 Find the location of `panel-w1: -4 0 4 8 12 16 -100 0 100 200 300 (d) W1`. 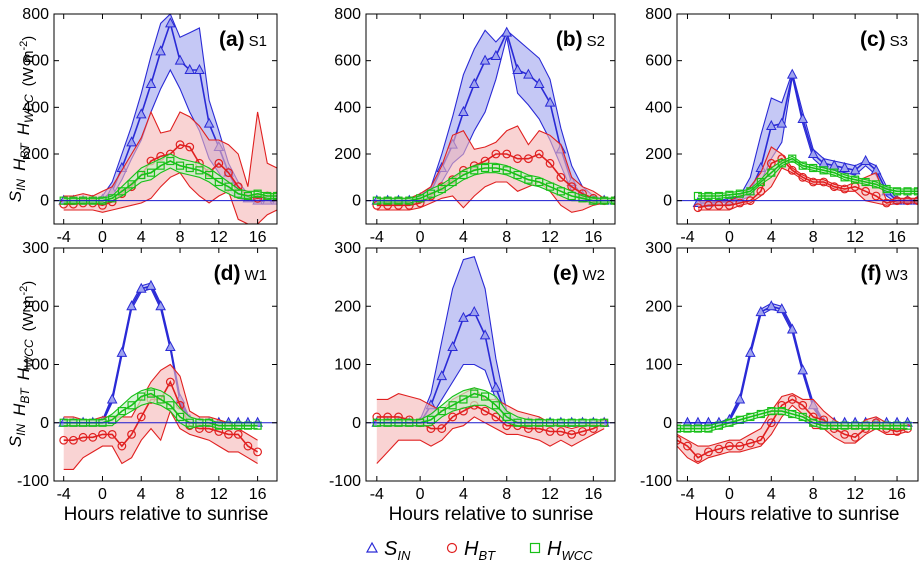

panel-w1: -4 0 4 8 12 16 -100 0 100 200 300 (d) W1 is located at coordinates (147, 371).